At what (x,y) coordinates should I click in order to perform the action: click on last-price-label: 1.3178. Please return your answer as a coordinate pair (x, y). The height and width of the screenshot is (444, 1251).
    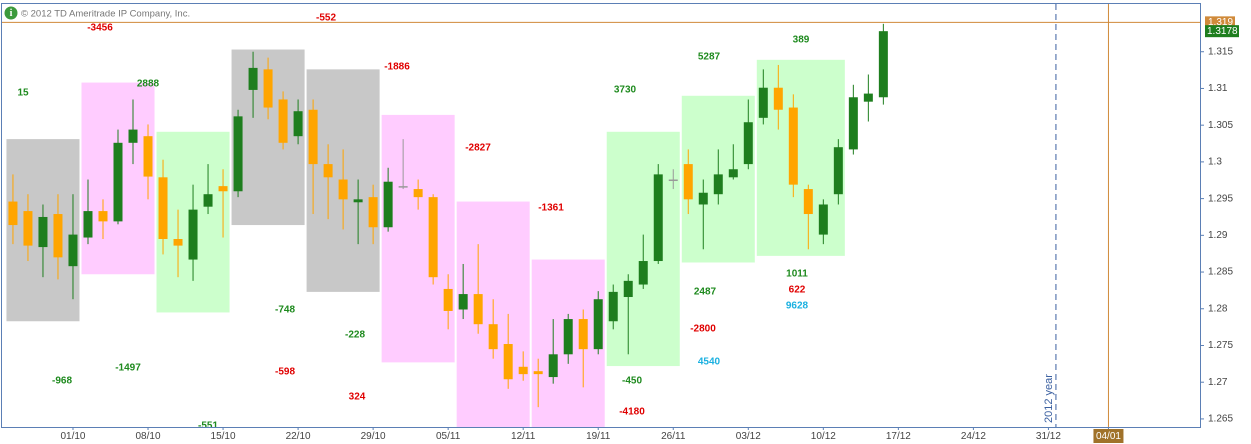
    Looking at the image, I should click on (1222, 31).